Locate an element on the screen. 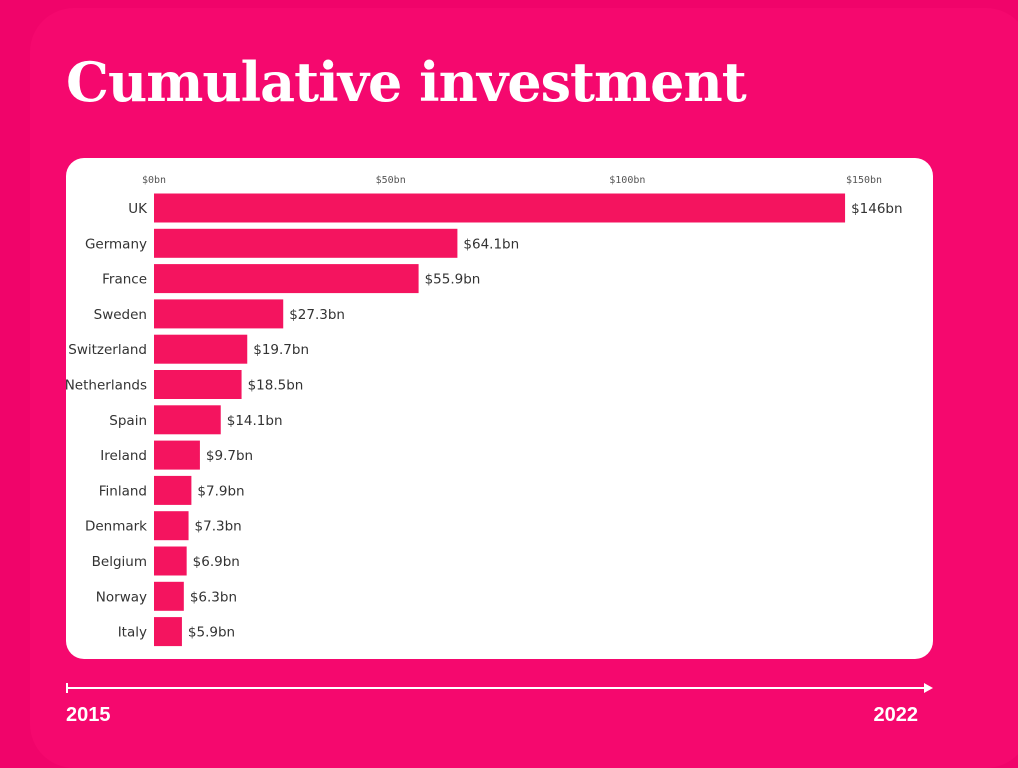 The height and width of the screenshot is (768, 1018). value-label: $18.5bn is located at coordinates (276, 386).